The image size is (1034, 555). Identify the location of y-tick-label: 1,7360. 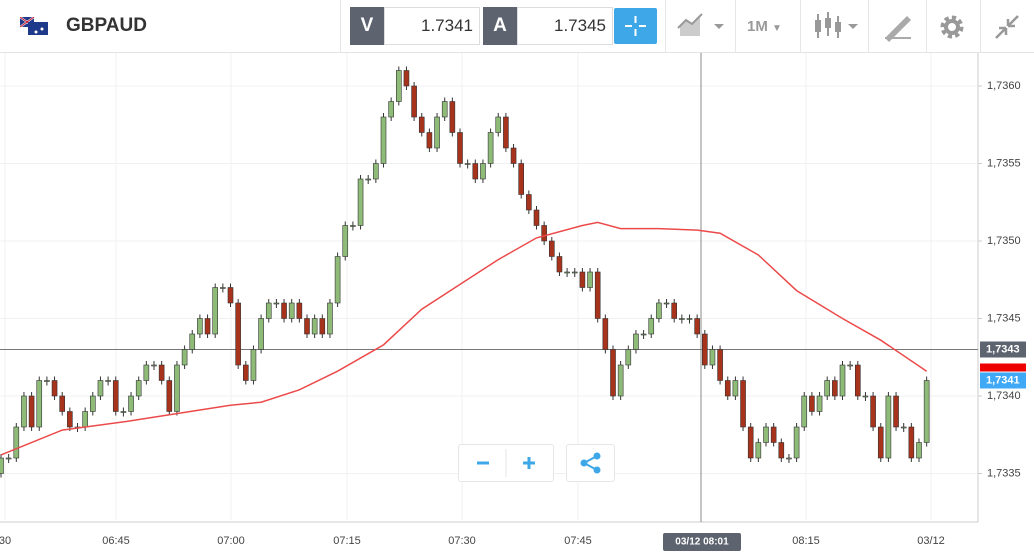
(1004, 86).